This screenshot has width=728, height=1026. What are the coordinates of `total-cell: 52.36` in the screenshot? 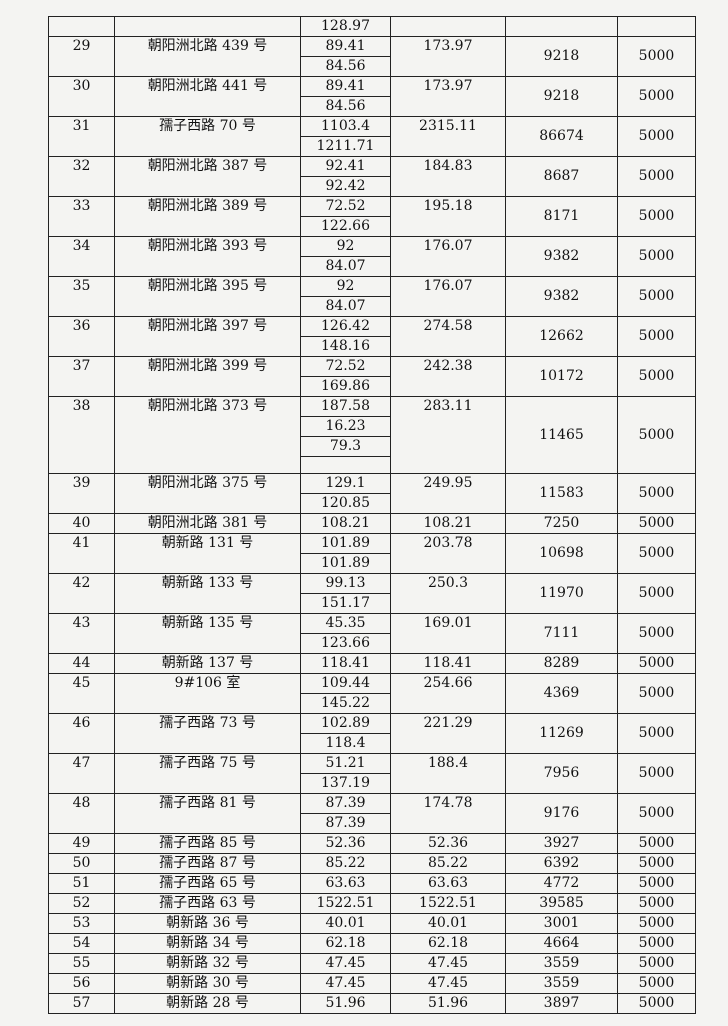 It's located at (448, 843).